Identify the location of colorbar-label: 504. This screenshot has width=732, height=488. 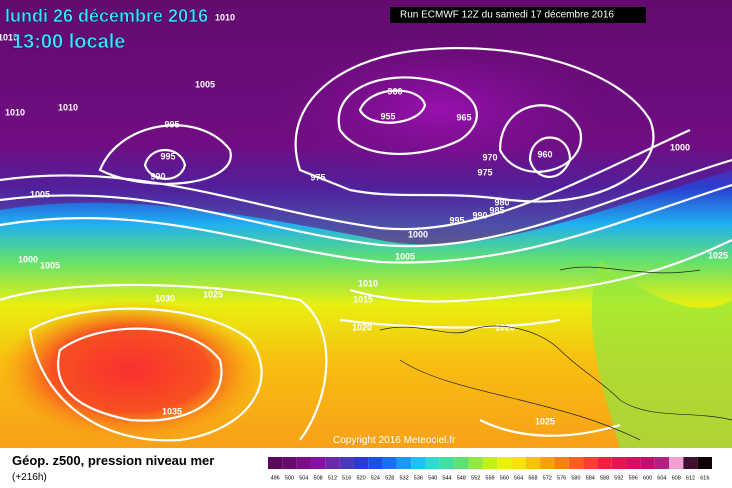
(303, 478).